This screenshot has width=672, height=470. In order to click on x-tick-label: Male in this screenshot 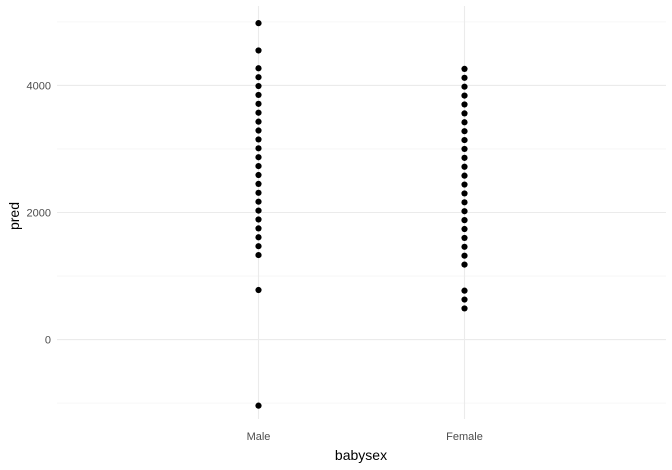, I will do `click(259, 437)`.